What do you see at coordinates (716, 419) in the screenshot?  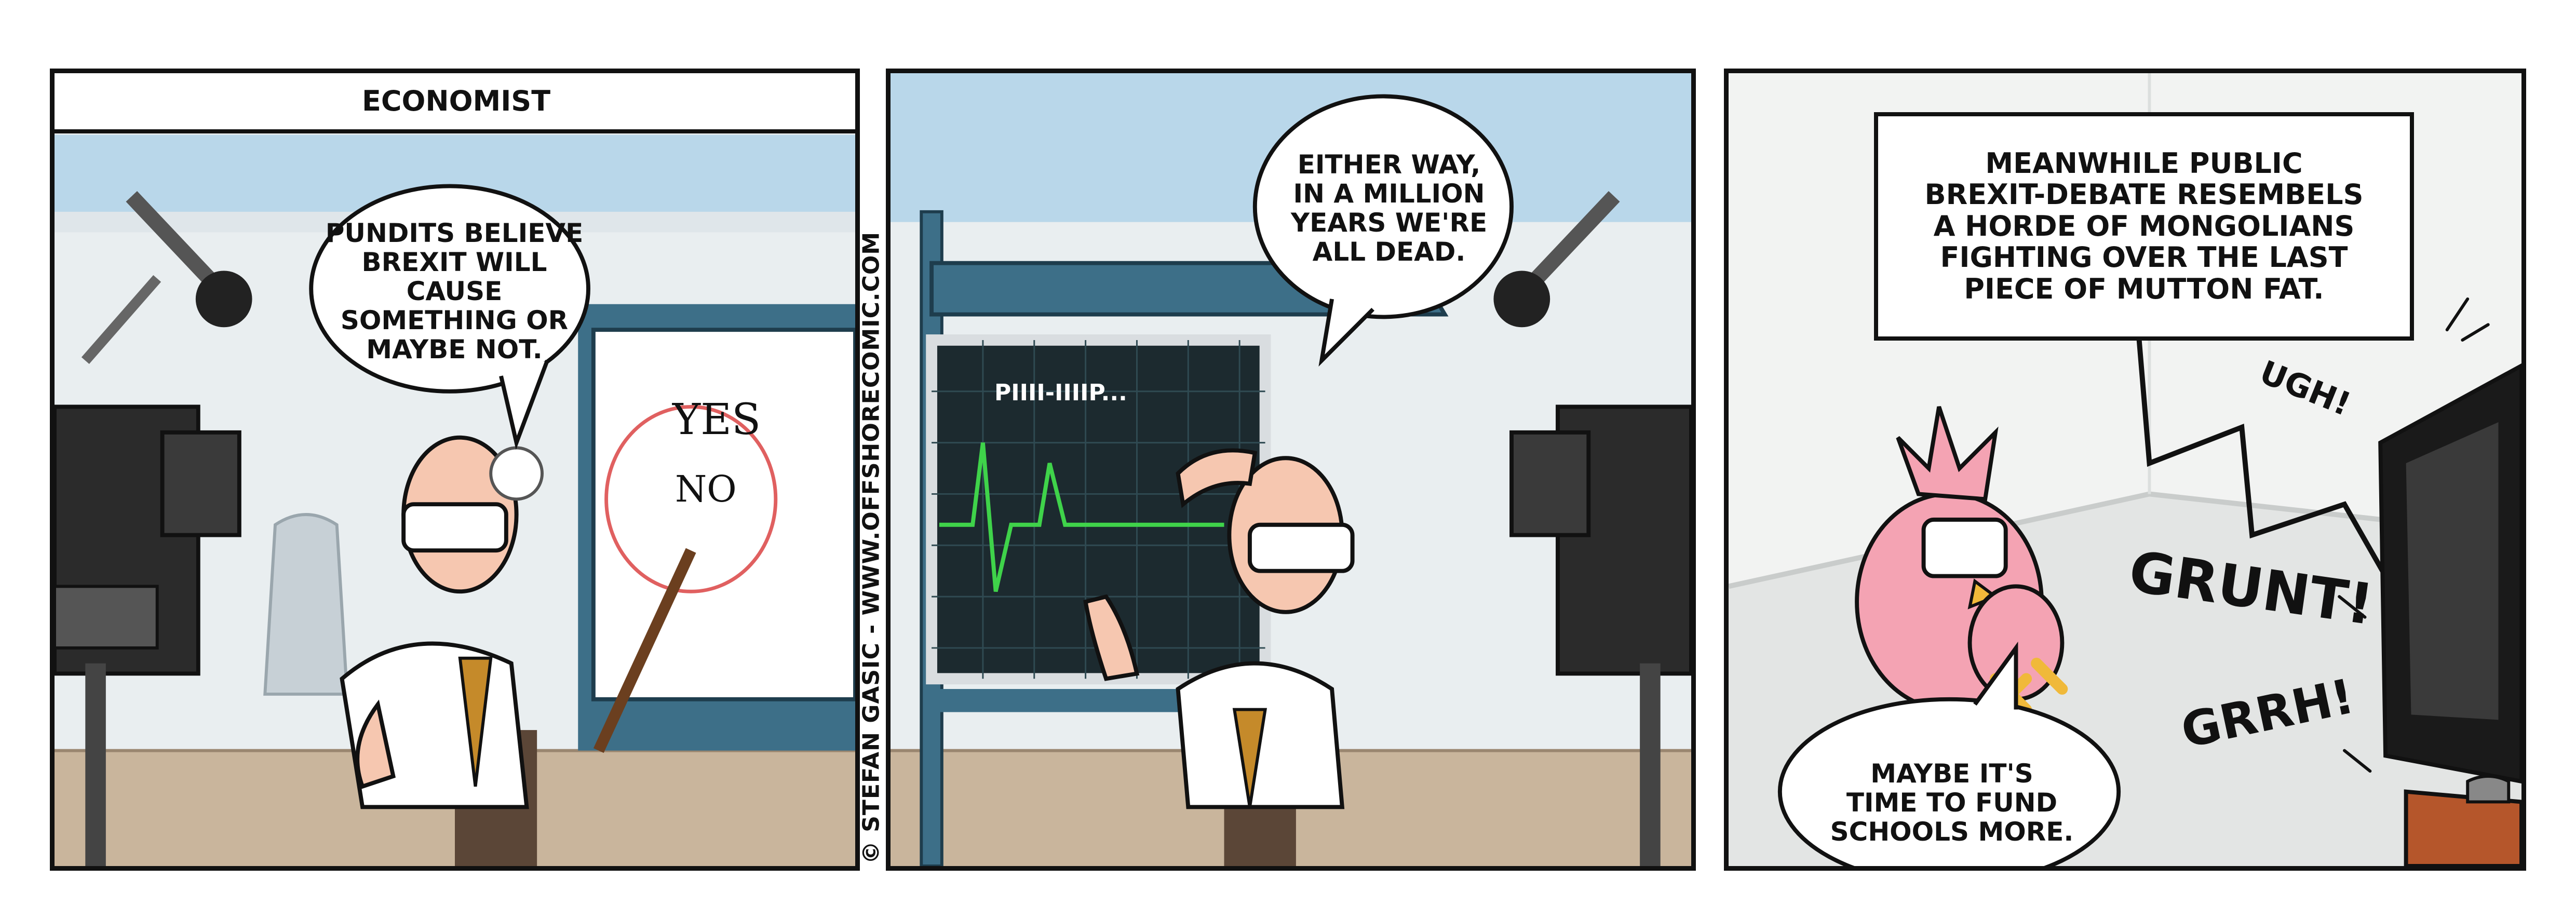 I see `board-yes-label: YES` at bounding box center [716, 419].